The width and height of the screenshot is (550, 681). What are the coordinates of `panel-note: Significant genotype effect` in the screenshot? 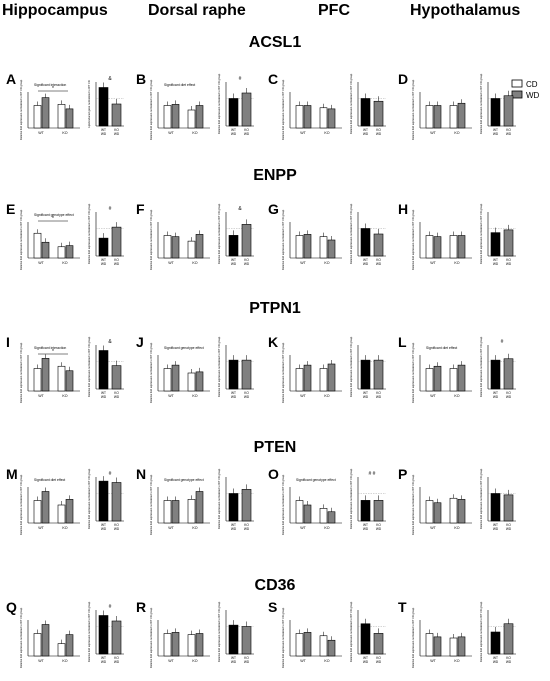 It's located at (184, 348).